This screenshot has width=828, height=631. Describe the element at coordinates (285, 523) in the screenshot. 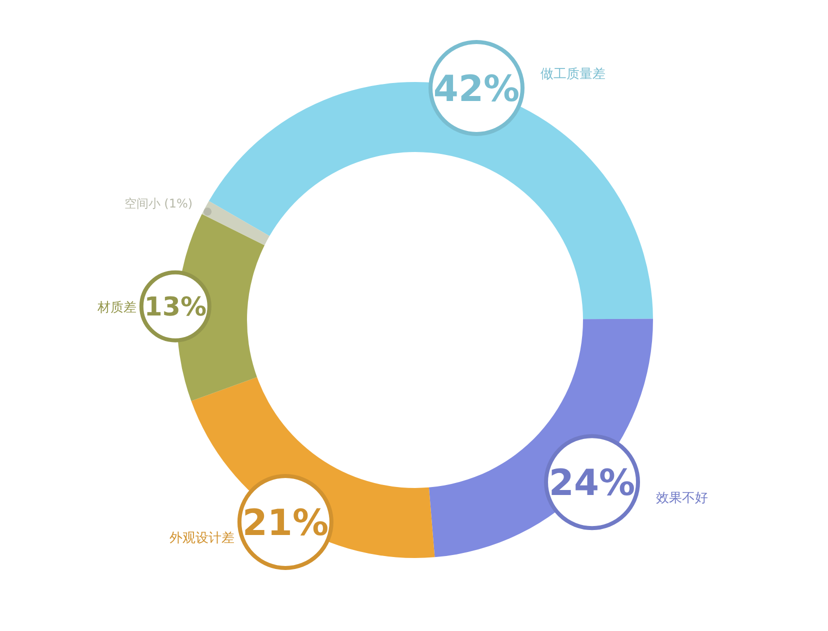

I see `data-label: 21%` at that location.